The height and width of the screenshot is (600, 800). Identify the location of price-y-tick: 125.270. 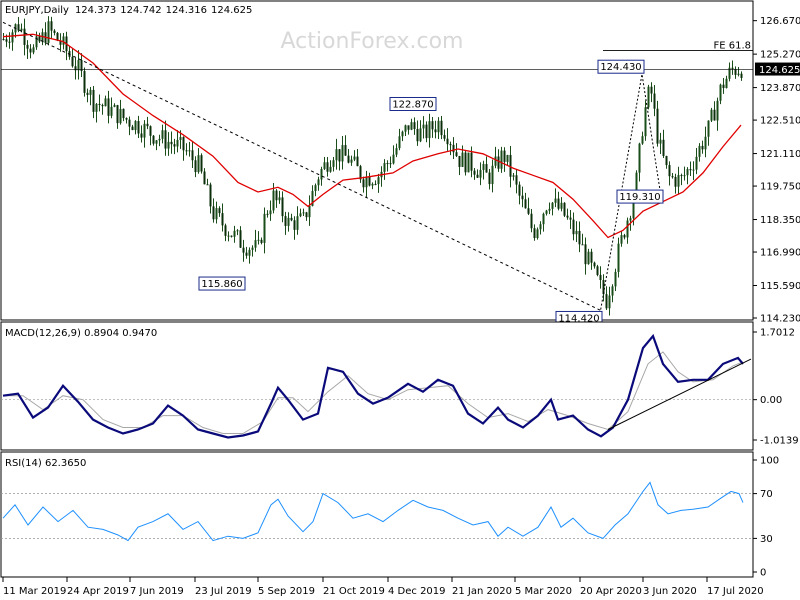
(780, 55).